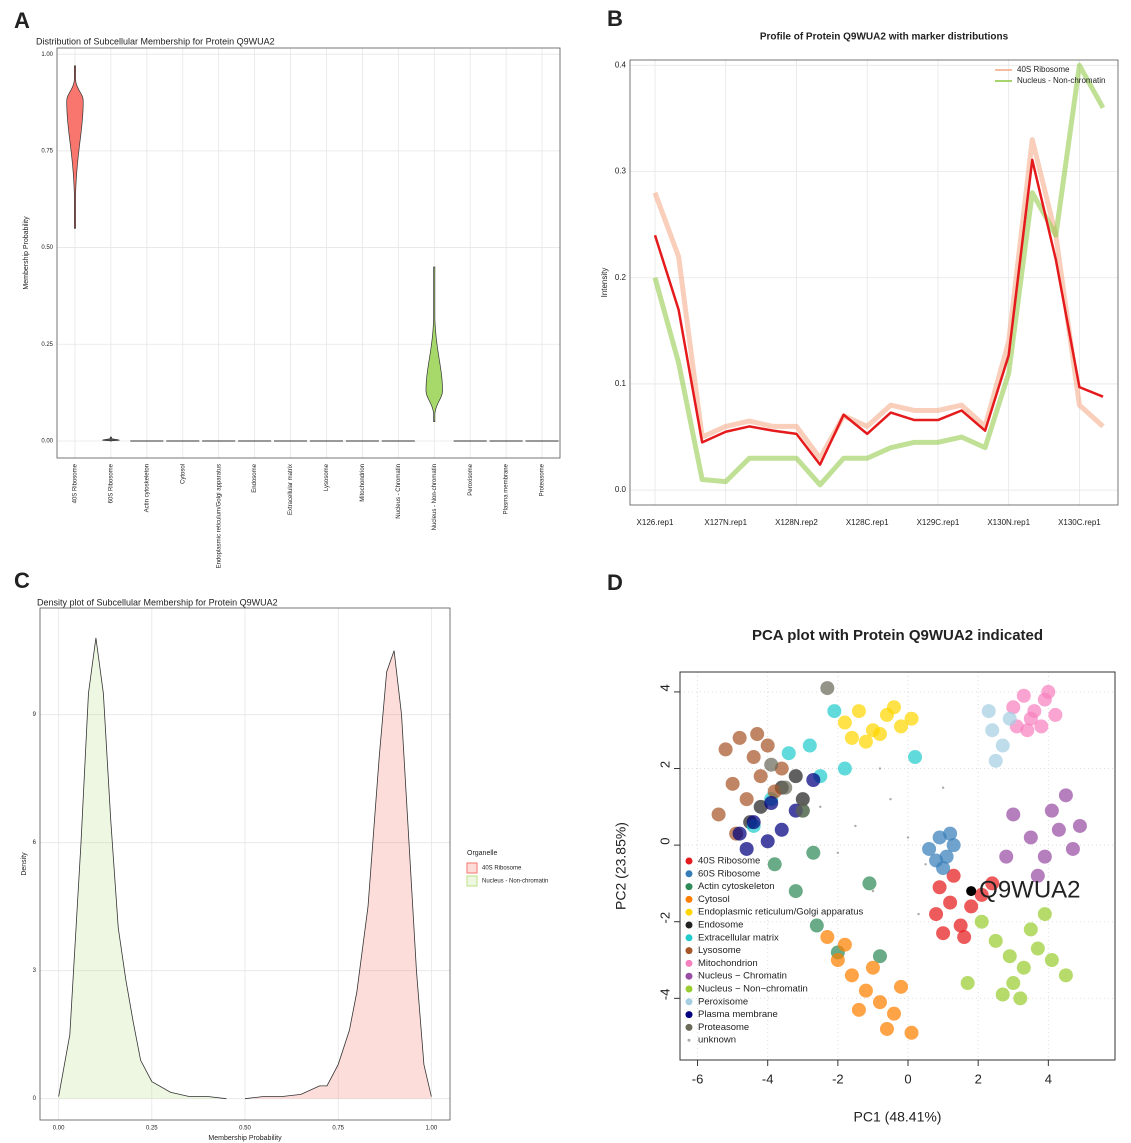 The width and height of the screenshot is (1131, 1143). I want to click on x-tick-label: X127N.rep1, so click(725, 522).